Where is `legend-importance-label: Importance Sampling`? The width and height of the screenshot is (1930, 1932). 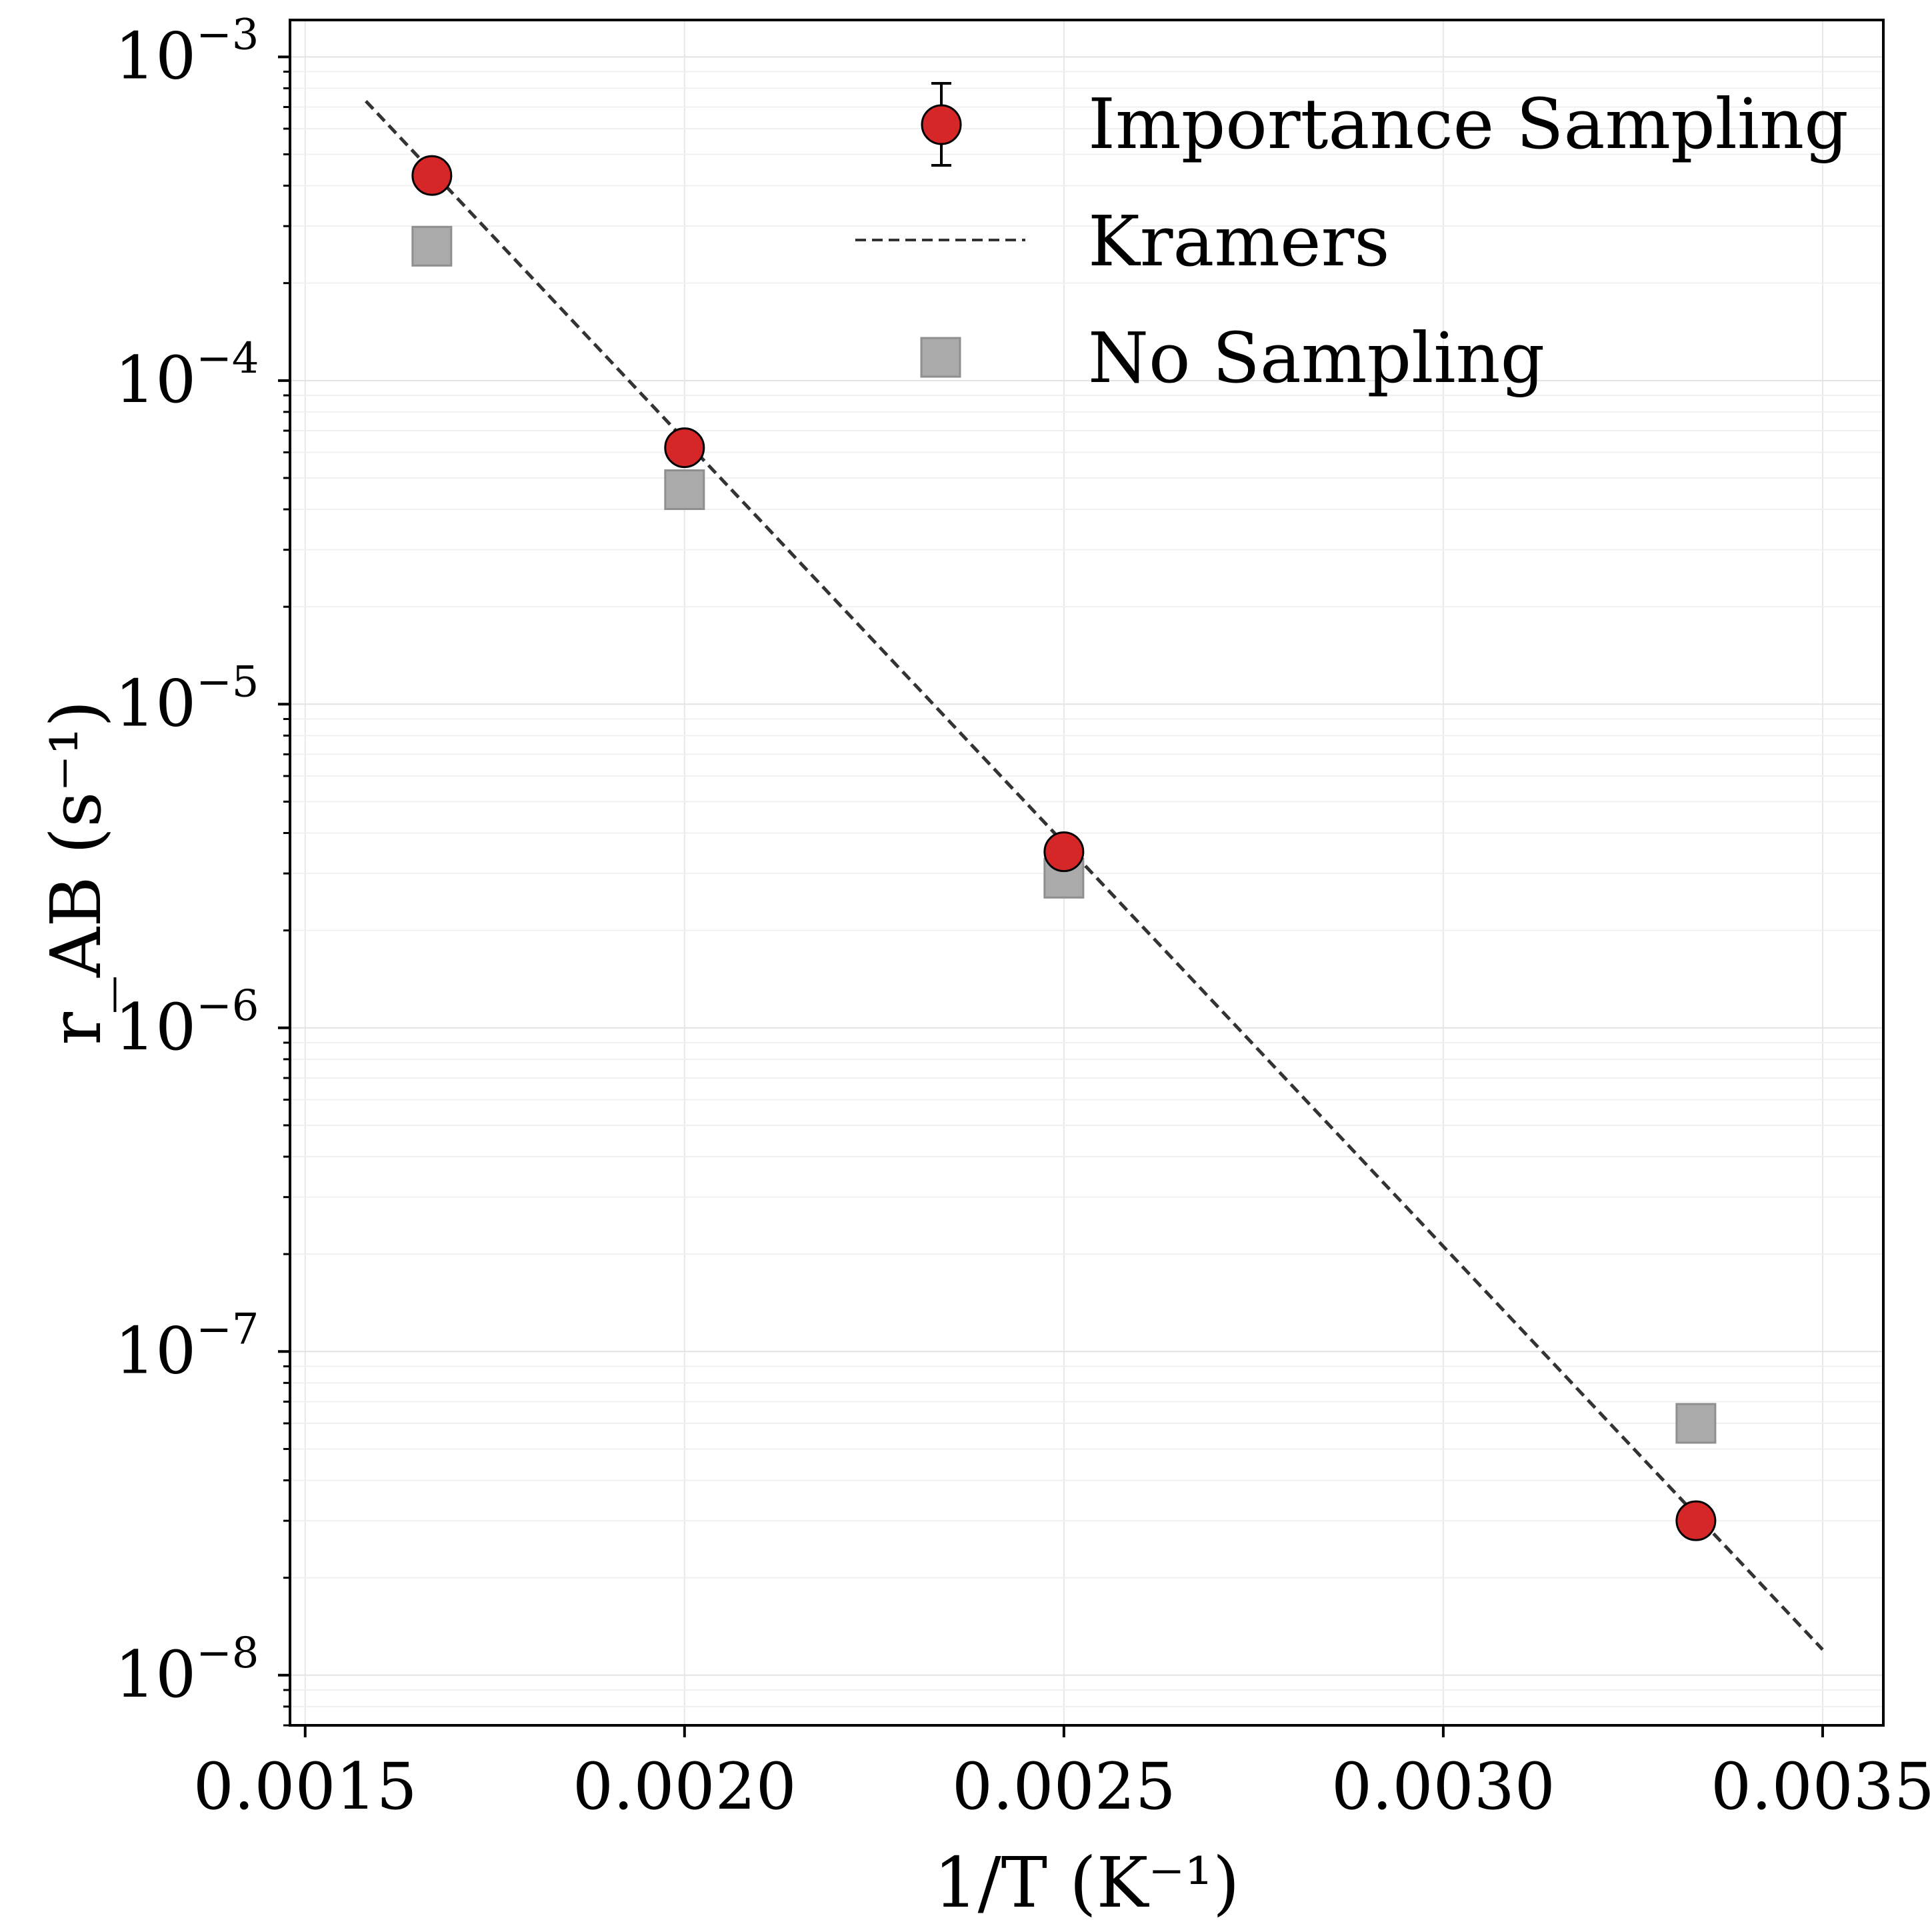
legend-importance-label: Importance Sampling is located at coordinates (1468, 124).